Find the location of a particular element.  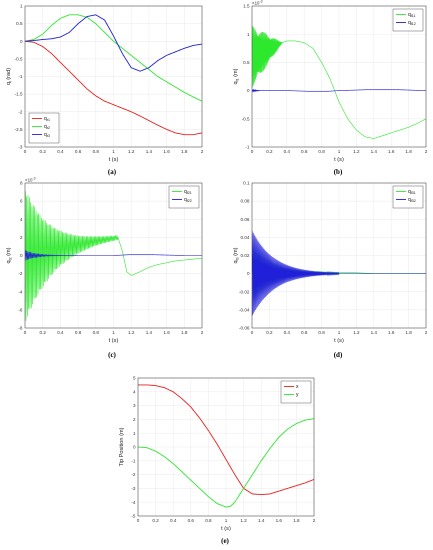

legend-entry-subscript: r1 is located at coordinates (48, 120).